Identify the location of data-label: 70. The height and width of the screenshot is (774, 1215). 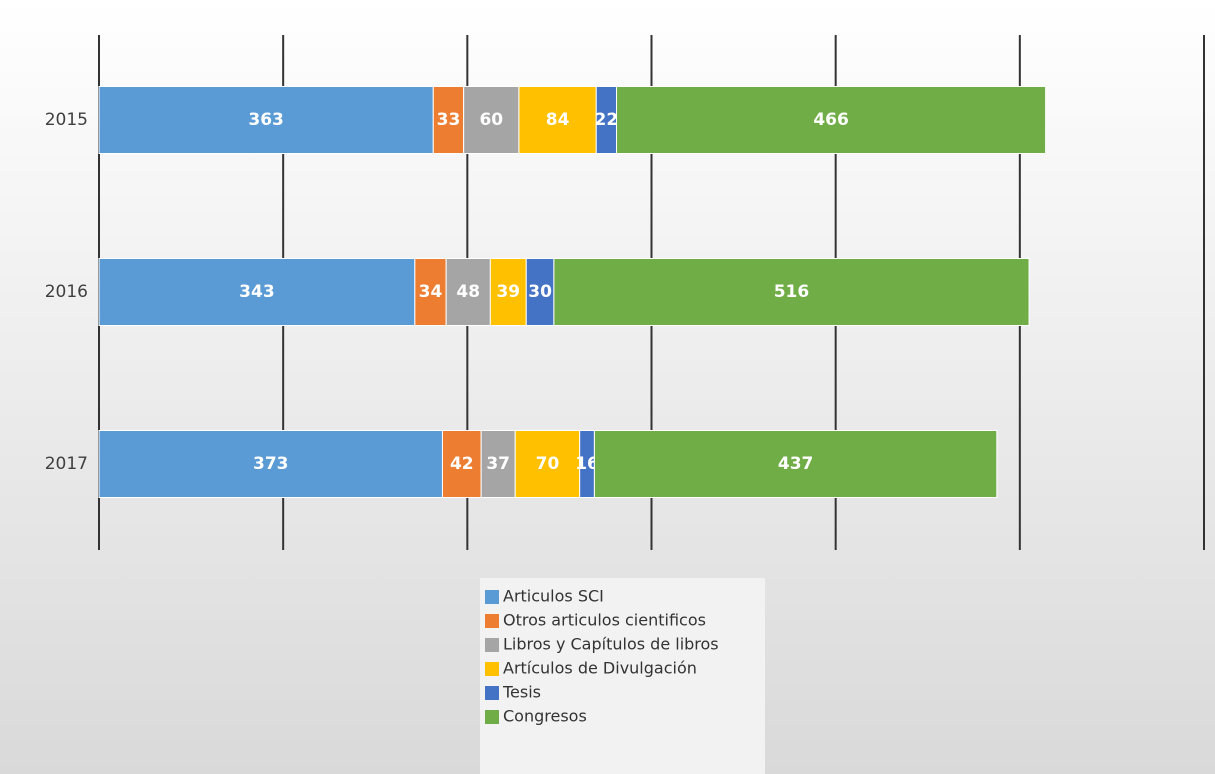
(548, 464).